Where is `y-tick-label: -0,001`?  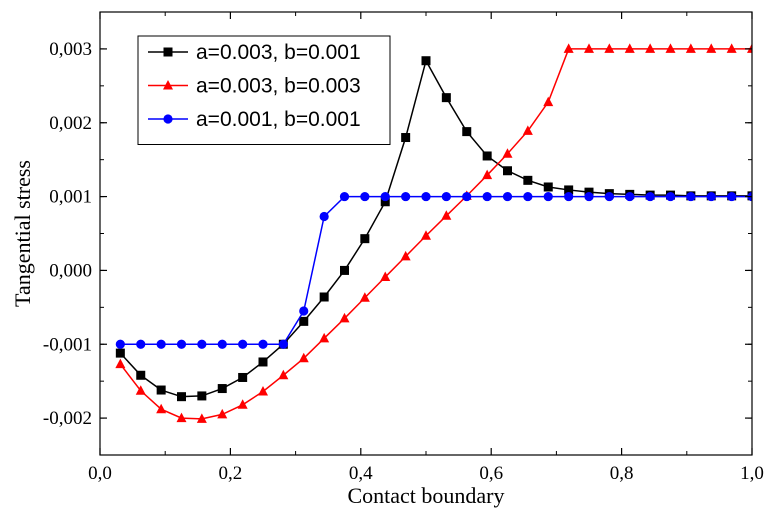 y-tick-label: -0,001 is located at coordinates (67, 344).